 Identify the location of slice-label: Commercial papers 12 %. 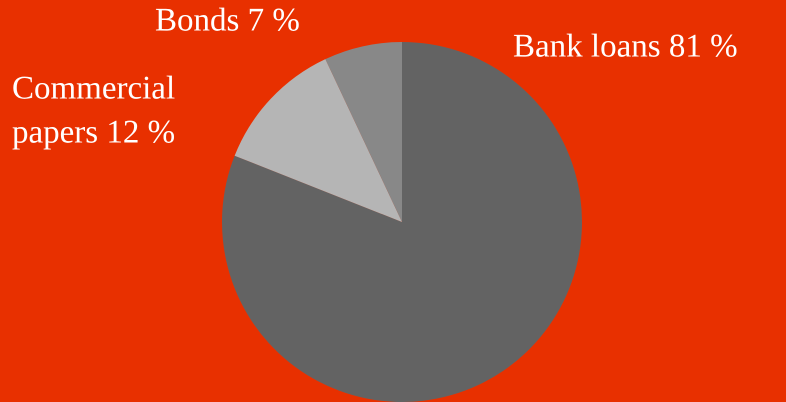
(94, 110).